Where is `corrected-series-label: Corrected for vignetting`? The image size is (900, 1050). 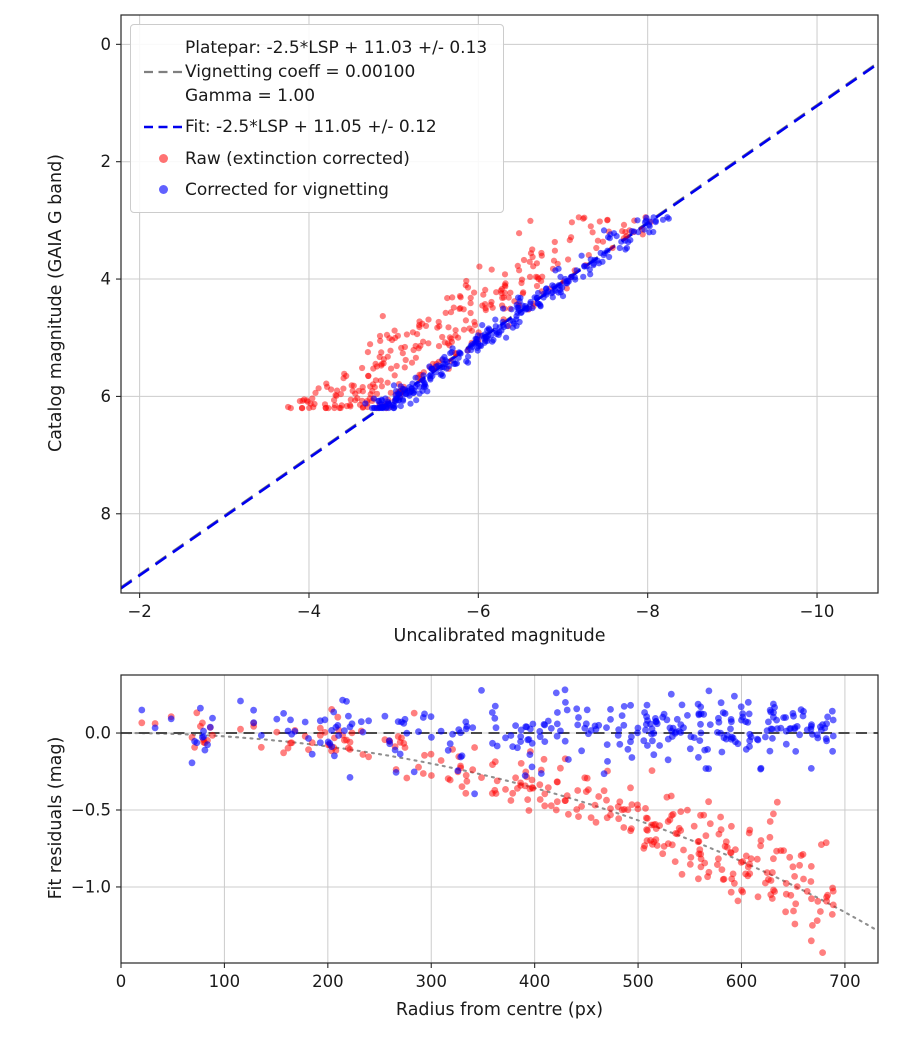
corrected-series-label: Corrected for vignetting is located at coordinates (287, 189).